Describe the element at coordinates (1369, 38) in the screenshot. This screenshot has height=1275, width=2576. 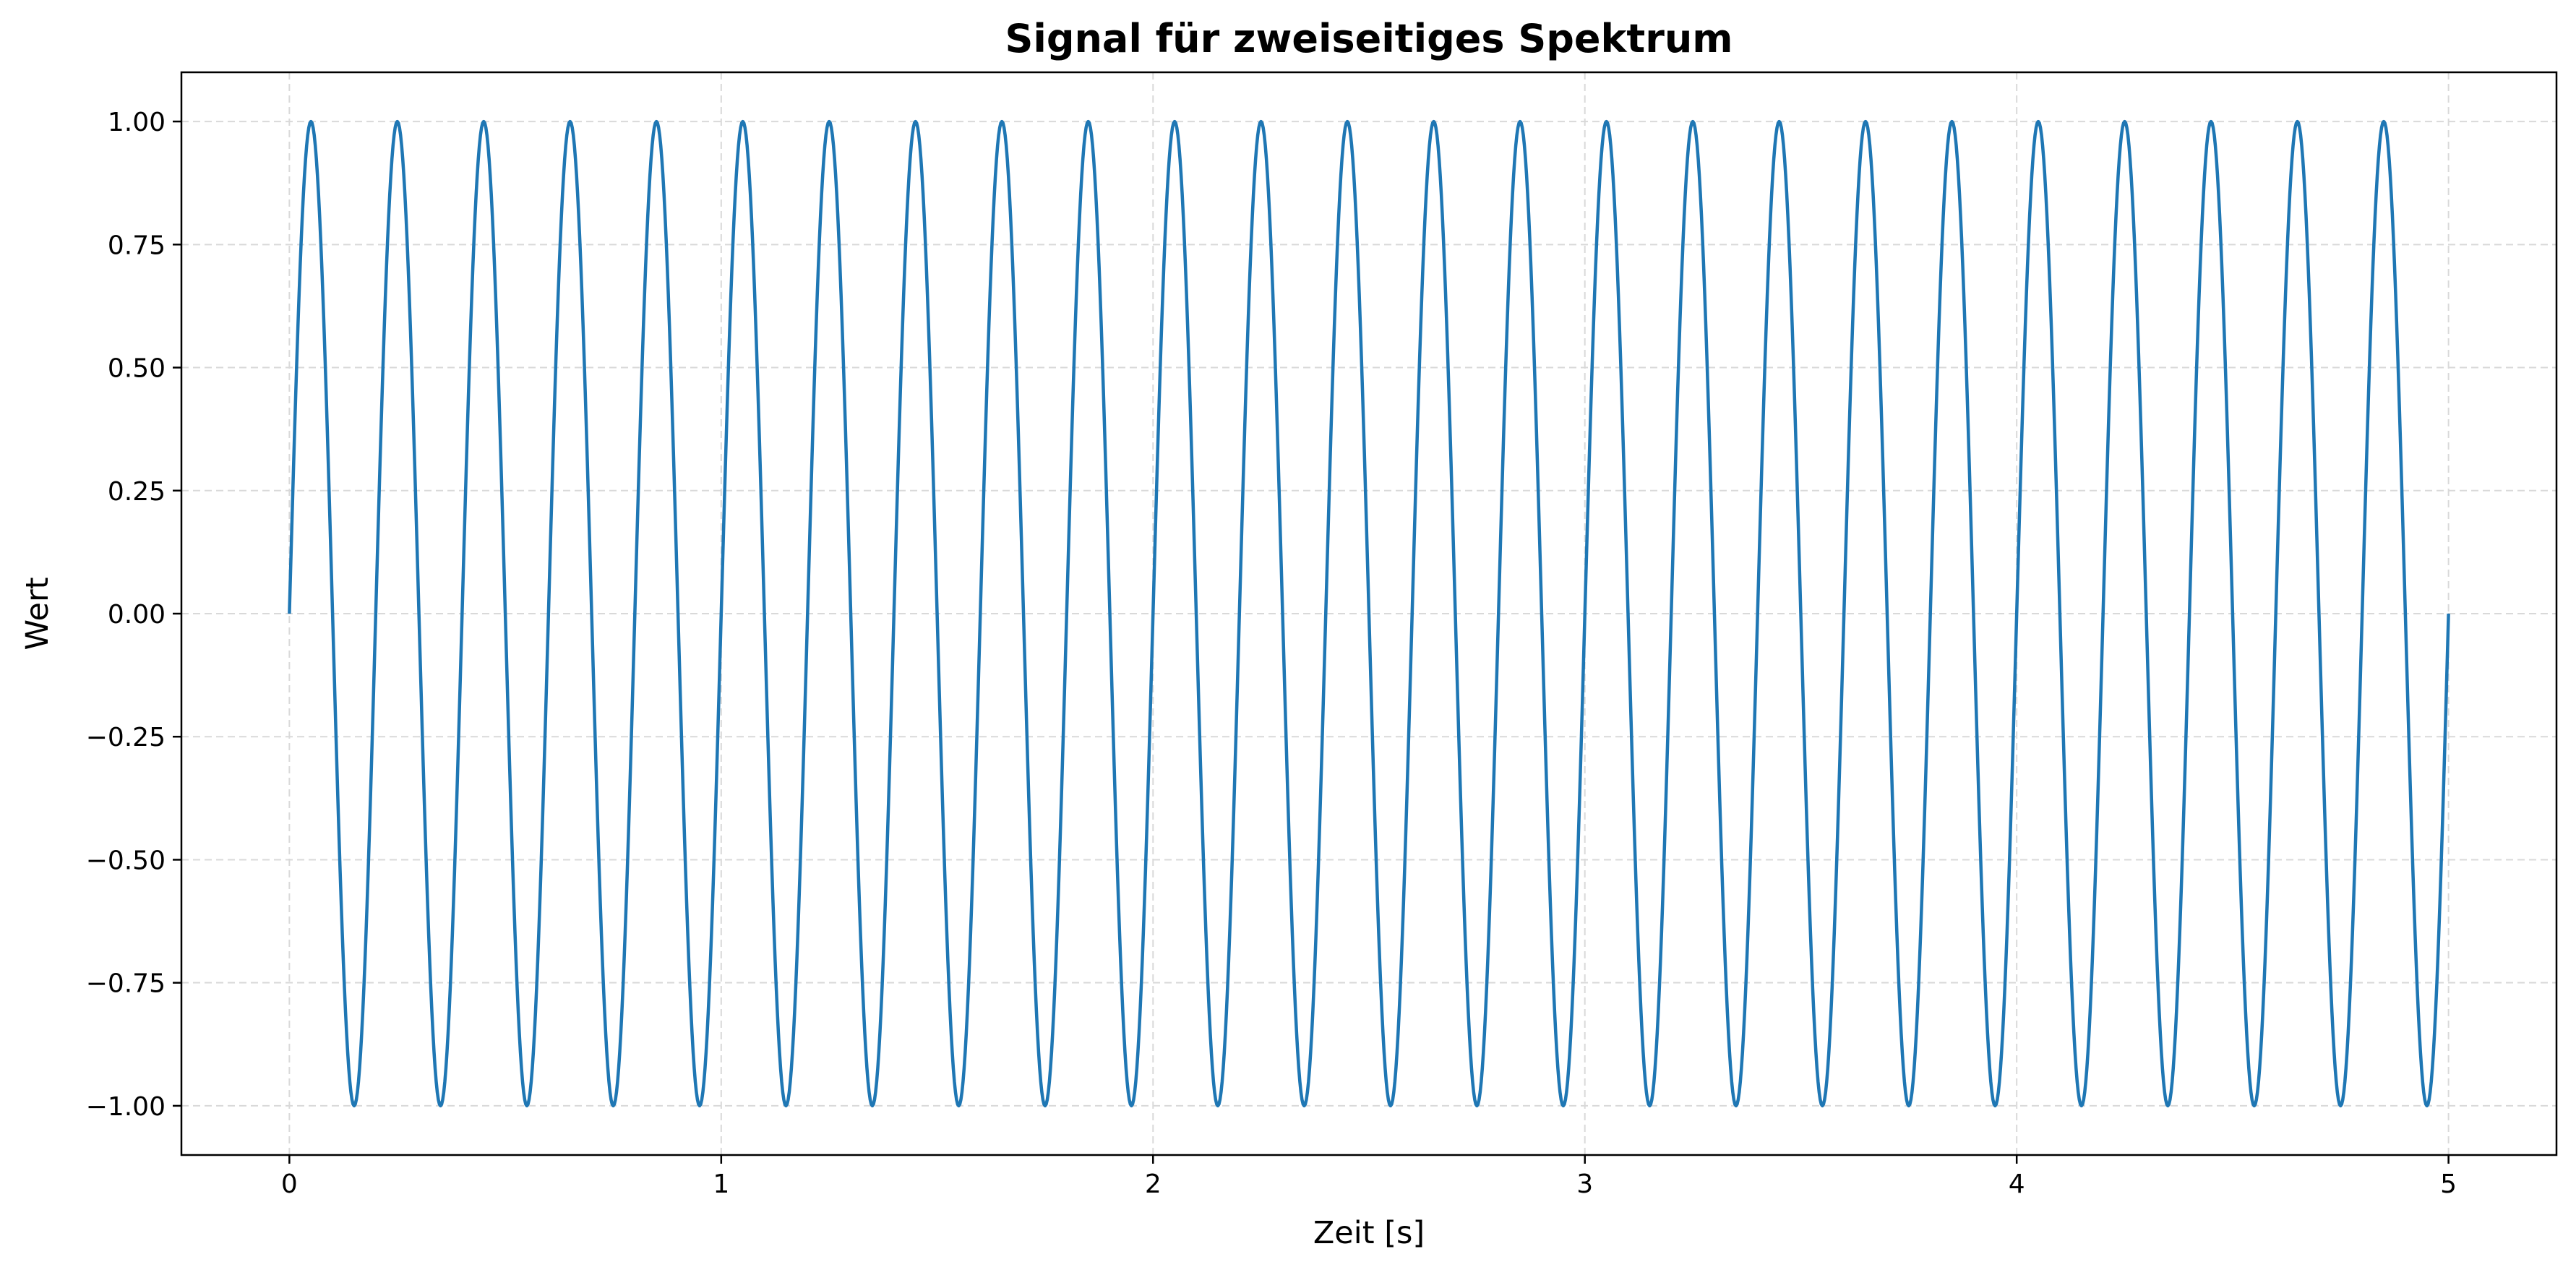
I see `chart-title: Signal für zweiseitiges Spektrum` at that location.